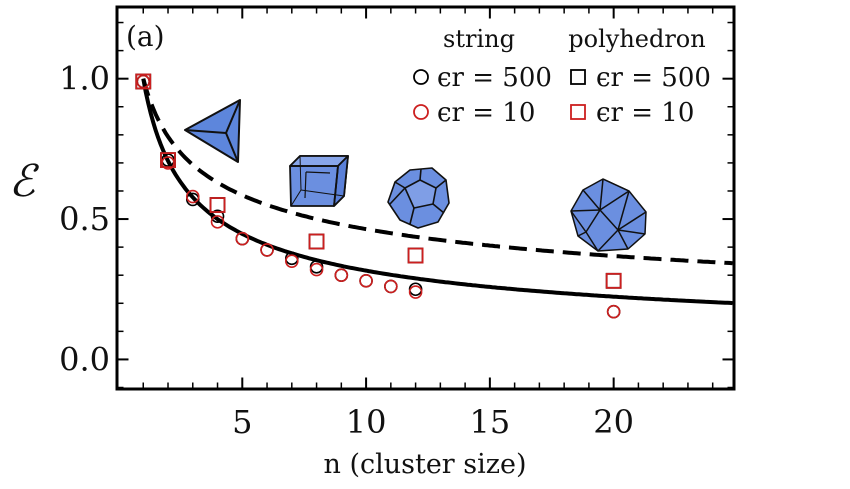 This screenshot has height=489, width=850. What do you see at coordinates (486, 113) in the screenshot?
I see `legend-label-string-10: ϵr = 10` at bounding box center [486, 113].